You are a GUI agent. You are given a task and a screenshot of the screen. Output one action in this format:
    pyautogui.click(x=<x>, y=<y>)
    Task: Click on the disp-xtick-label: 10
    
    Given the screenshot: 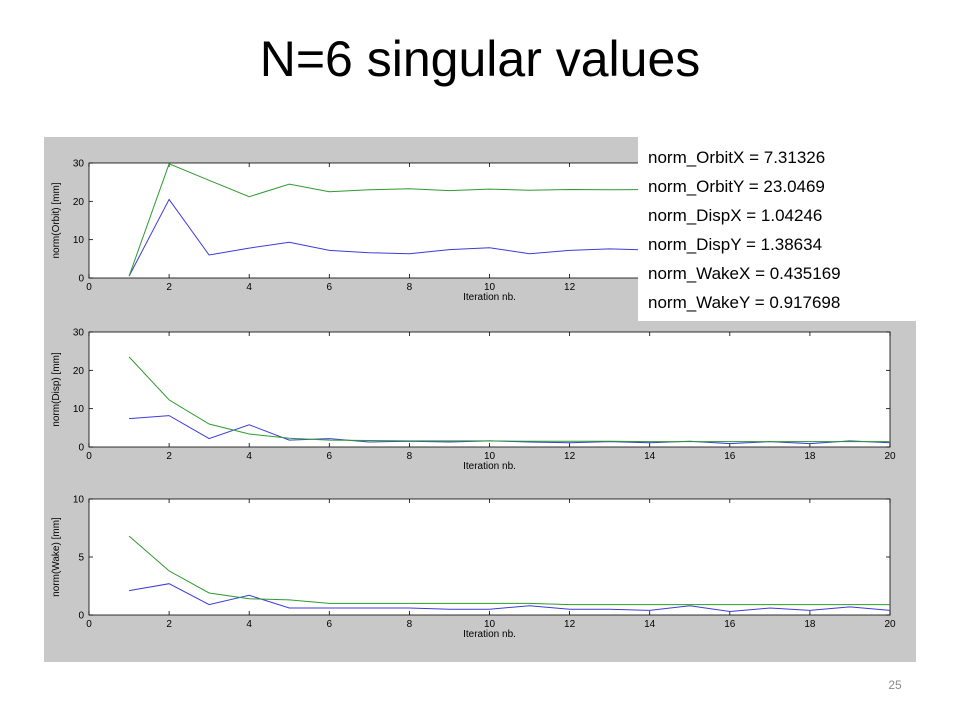 What is the action you would take?
    pyautogui.click(x=490, y=456)
    